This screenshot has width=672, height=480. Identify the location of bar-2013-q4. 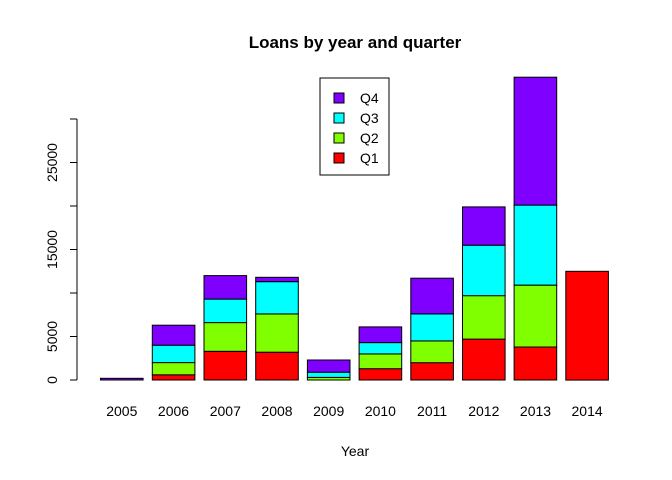
(535, 141).